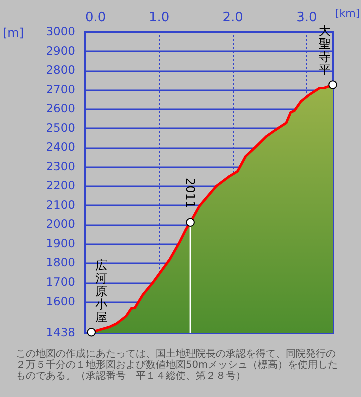  Describe the element at coordinates (233, 18) in the screenshot. I see `x-tick-label: 2.0` at that location.